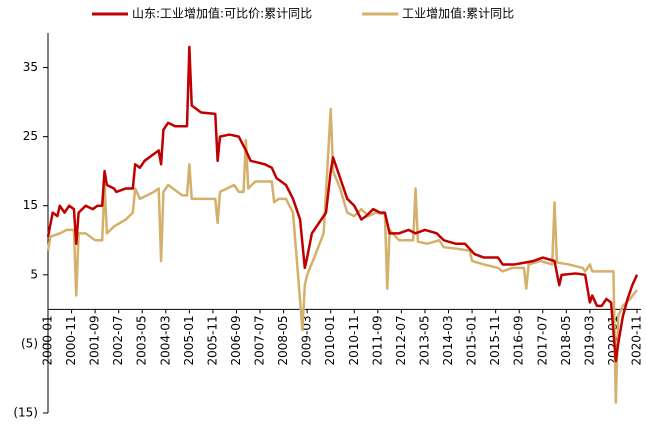 This screenshot has height=427, width=646. What do you see at coordinates (236, 340) in the screenshot?
I see `x-tick-label: 2006-09` at bounding box center [236, 340].